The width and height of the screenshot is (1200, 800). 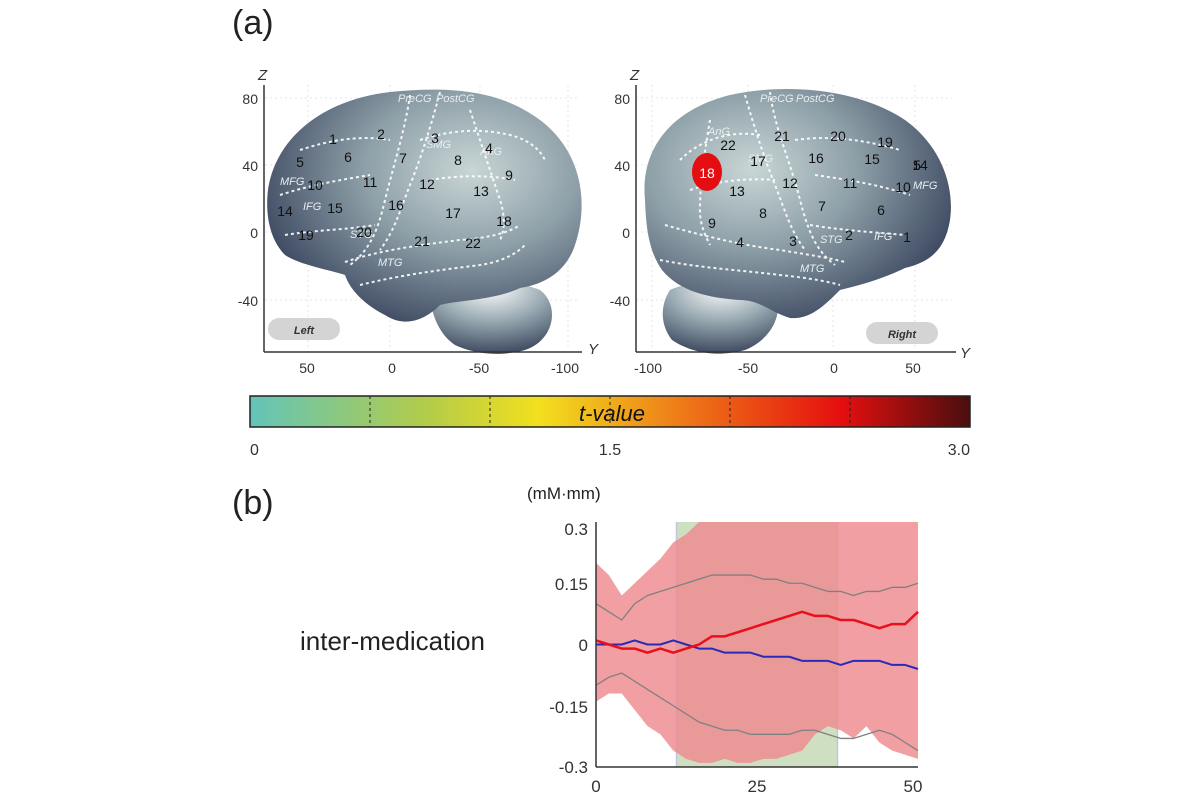 What do you see at coordinates (381, 134) in the screenshot?
I see `channel-label: 2` at bounding box center [381, 134].